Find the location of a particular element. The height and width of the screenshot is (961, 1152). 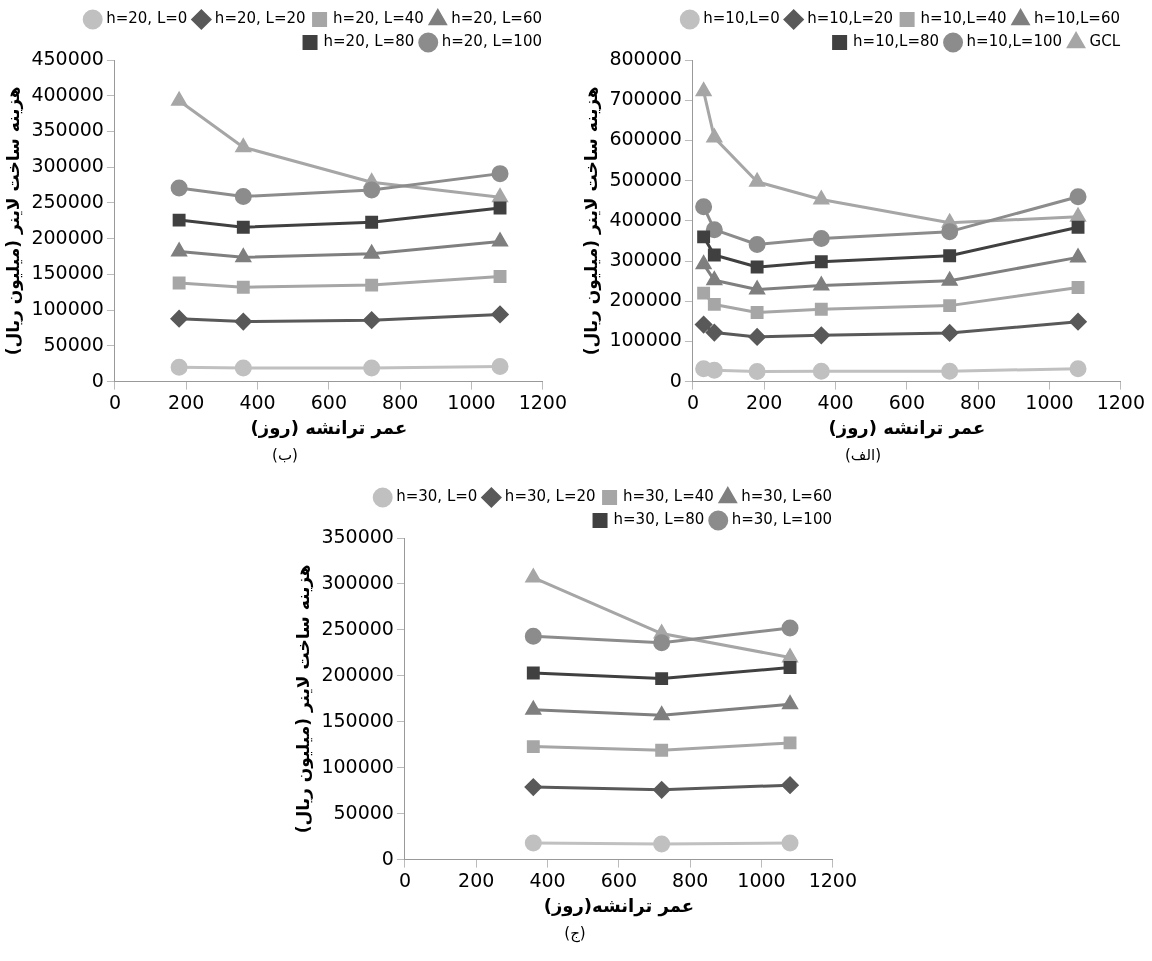

legend-label: h=10,L=40 is located at coordinates (963, 18).